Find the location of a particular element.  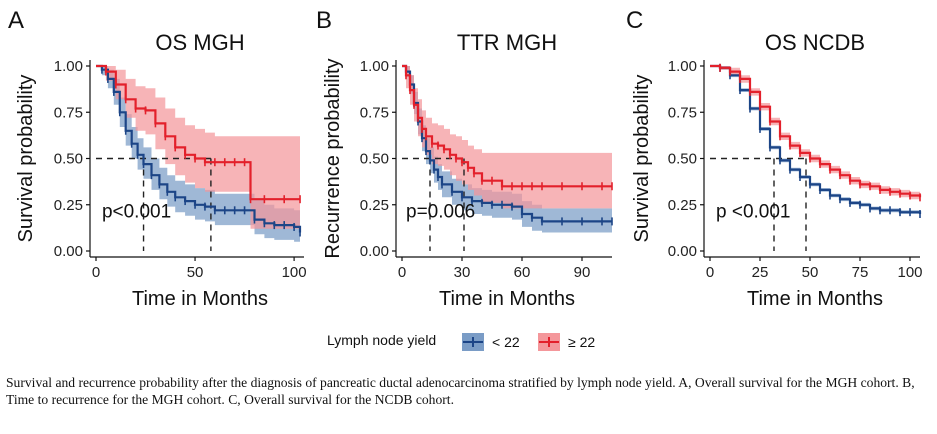

chart-title: OS NCDB is located at coordinates (815, 42).